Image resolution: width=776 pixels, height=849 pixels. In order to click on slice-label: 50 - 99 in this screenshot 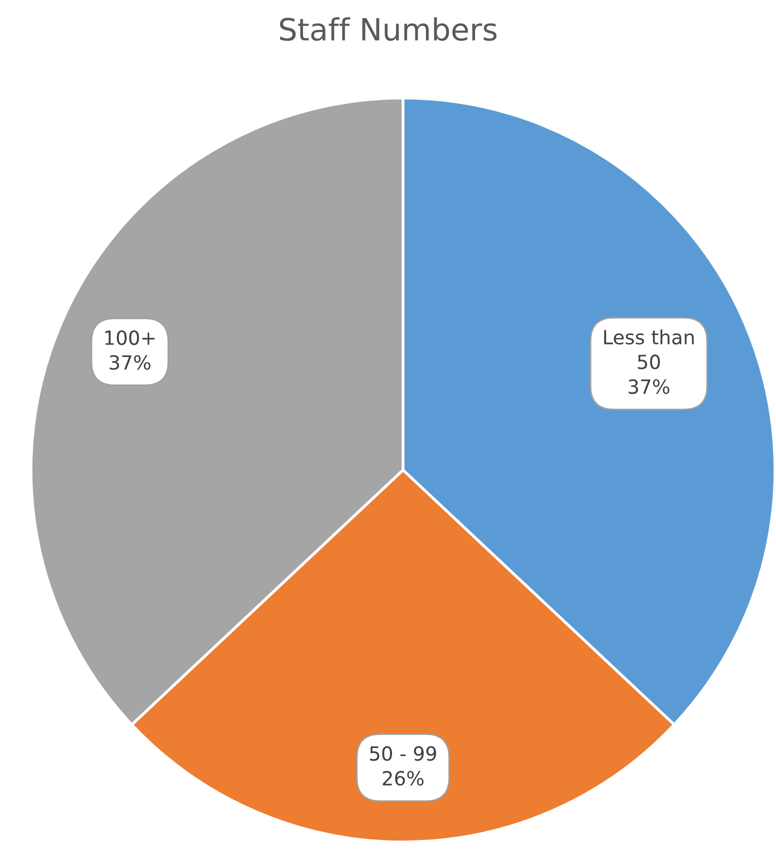, I will do `click(403, 753)`.